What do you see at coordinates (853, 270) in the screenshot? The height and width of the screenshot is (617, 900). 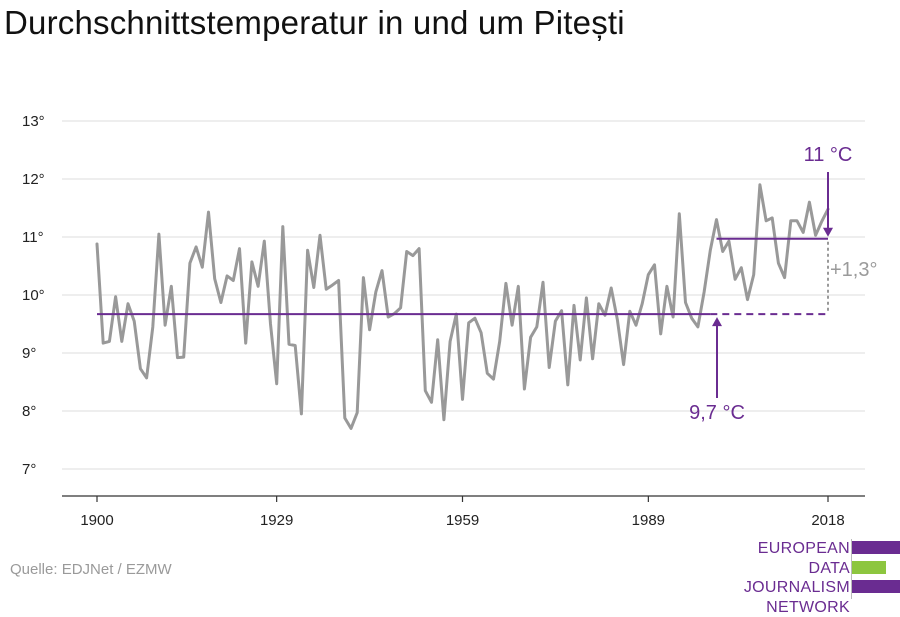 I see `difference-label: +1,3°` at bounding box center [853, 270].